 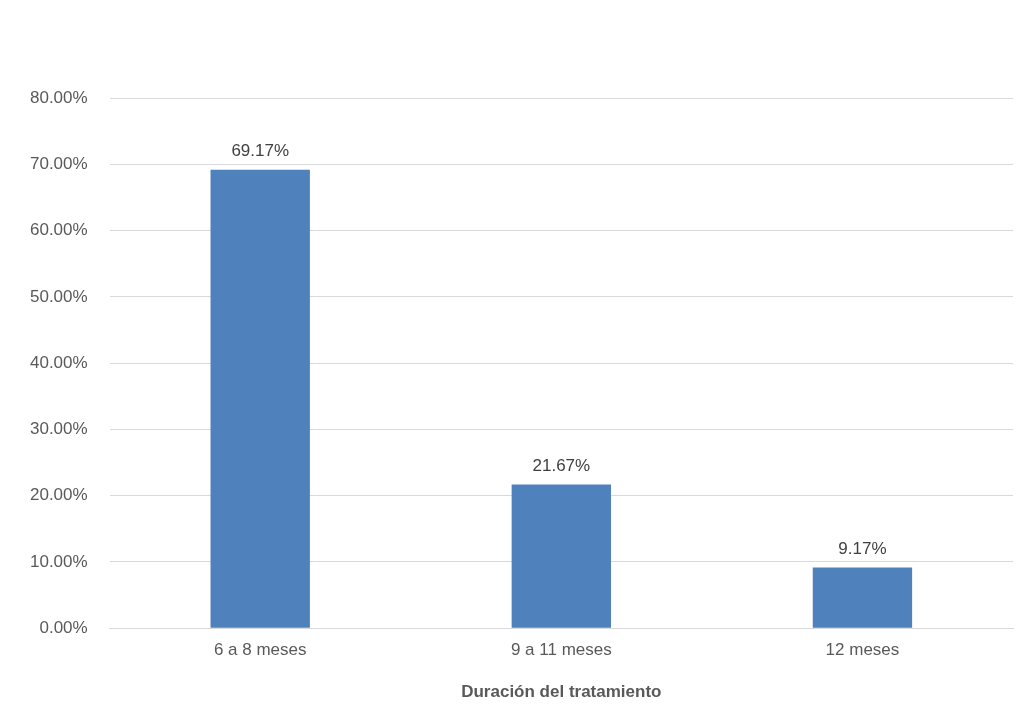 What do you see at coordinates (561, 692) in the screenshot?
I see `x-axis-title: Duración del tratamiento` at bounding box center [561, 692].